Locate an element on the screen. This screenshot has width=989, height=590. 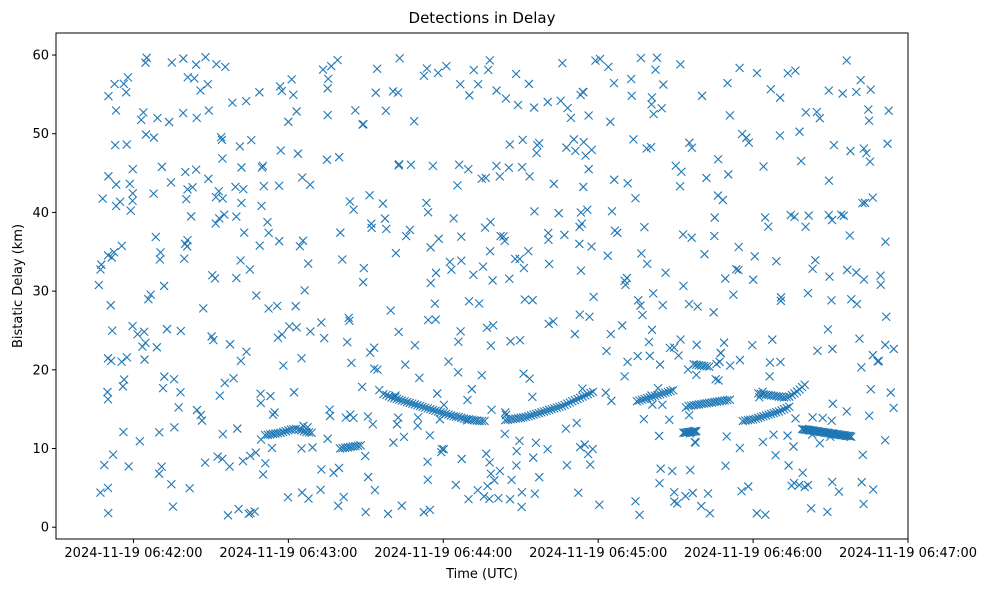
y-tick-label: 50 is located at coordinates (40, 134).